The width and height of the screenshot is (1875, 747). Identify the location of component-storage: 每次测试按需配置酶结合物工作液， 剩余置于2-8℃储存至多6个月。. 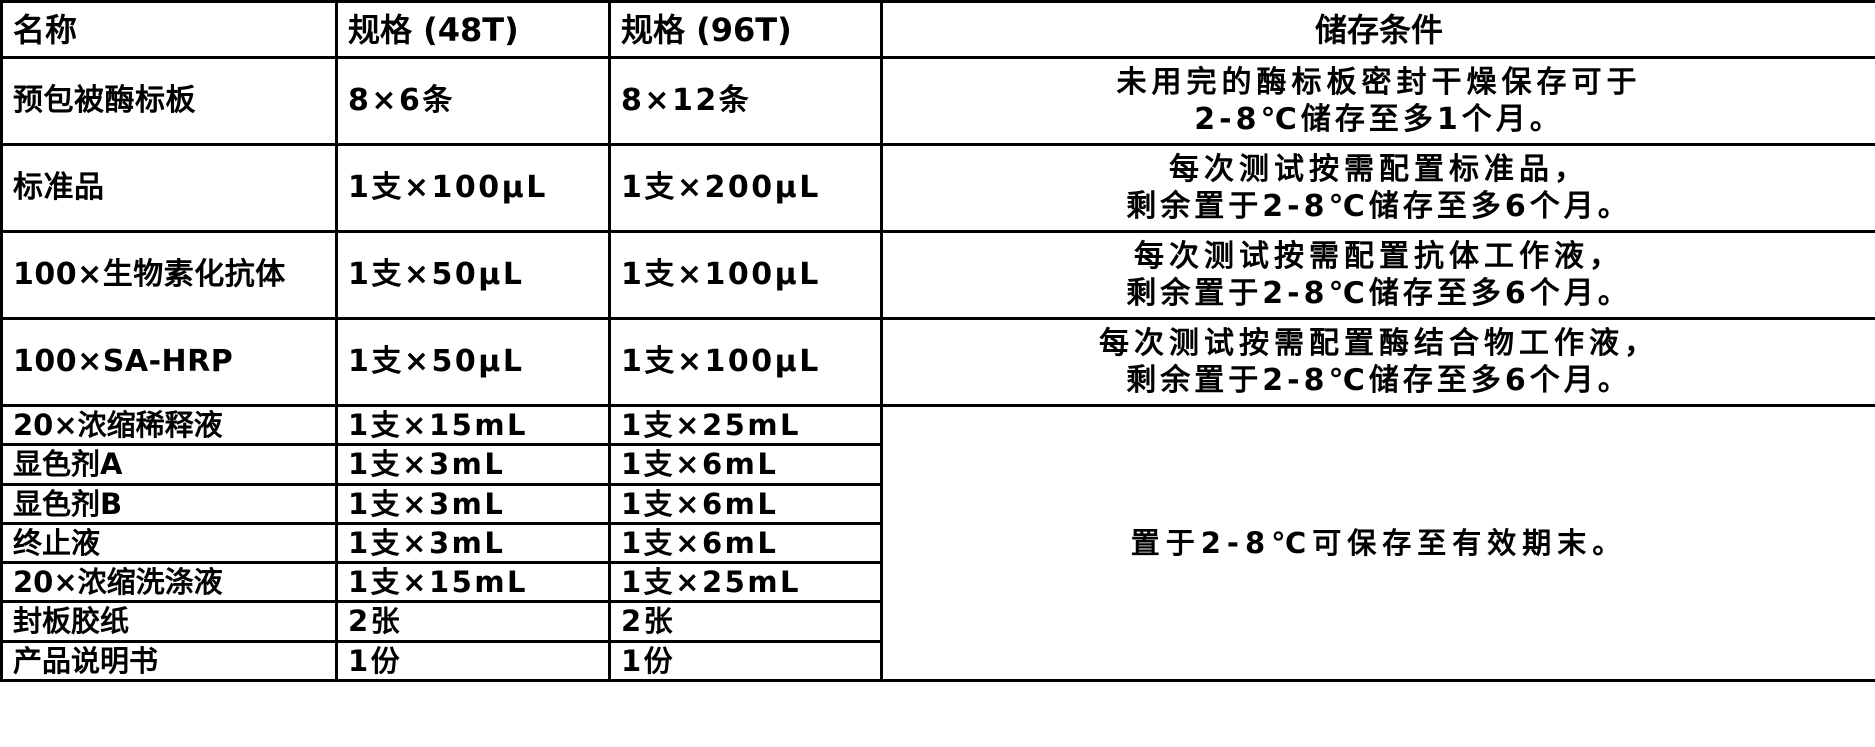
(1377, 362).